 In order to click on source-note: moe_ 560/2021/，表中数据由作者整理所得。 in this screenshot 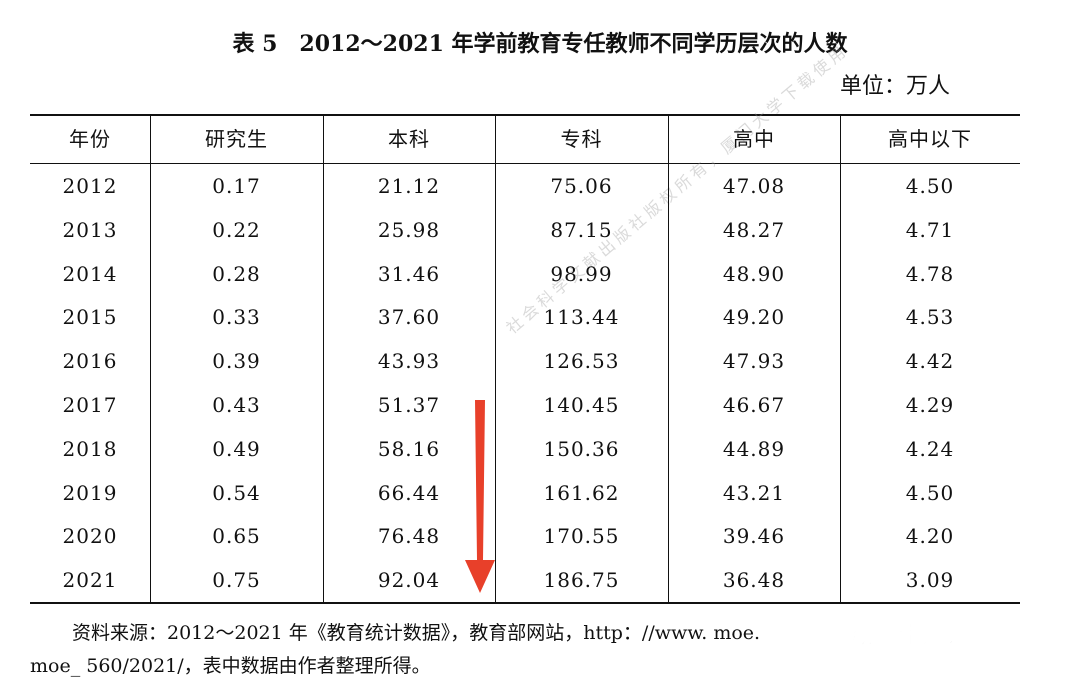, I will do `click(230, 666)`.